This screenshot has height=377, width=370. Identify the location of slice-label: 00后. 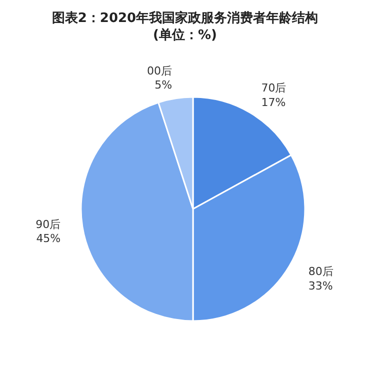
(159, 71).